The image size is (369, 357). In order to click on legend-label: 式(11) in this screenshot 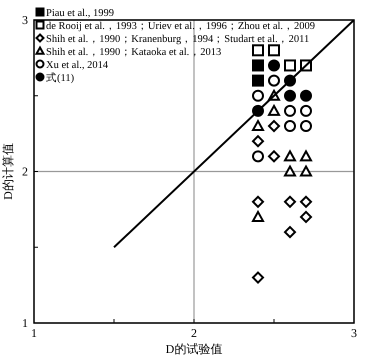, I will do `click(60, 77)`.